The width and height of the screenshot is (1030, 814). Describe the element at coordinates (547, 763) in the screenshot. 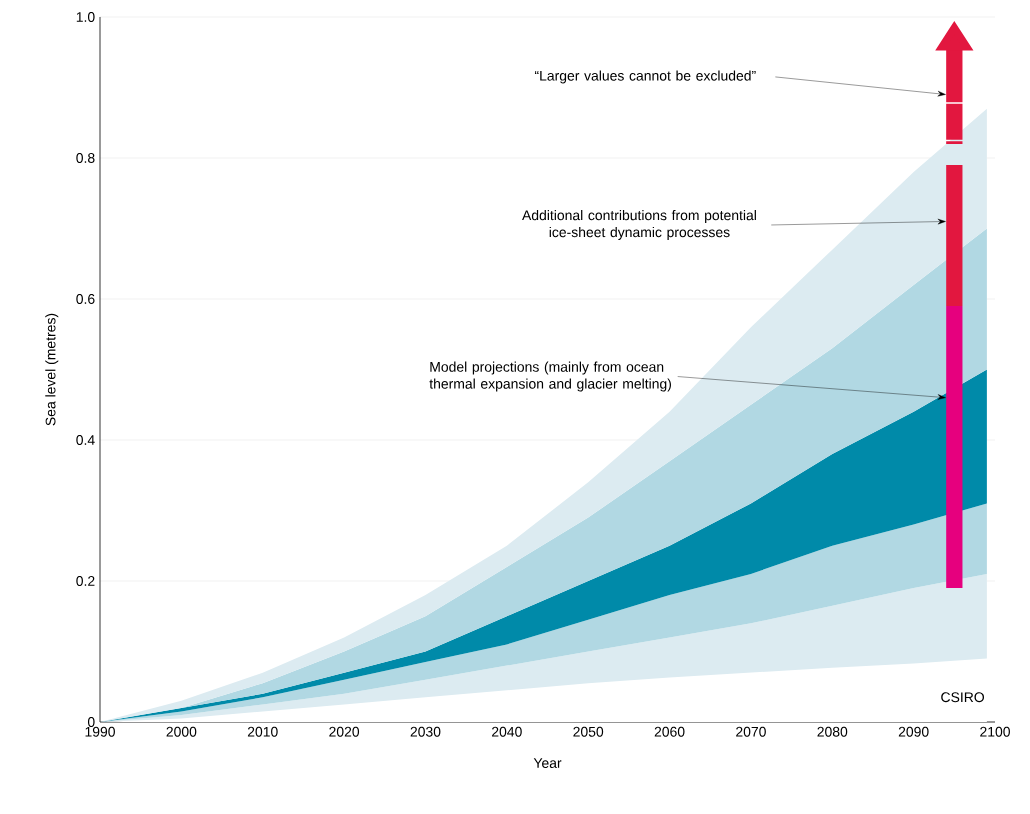

I see `x-axis-title: Year` at that location.